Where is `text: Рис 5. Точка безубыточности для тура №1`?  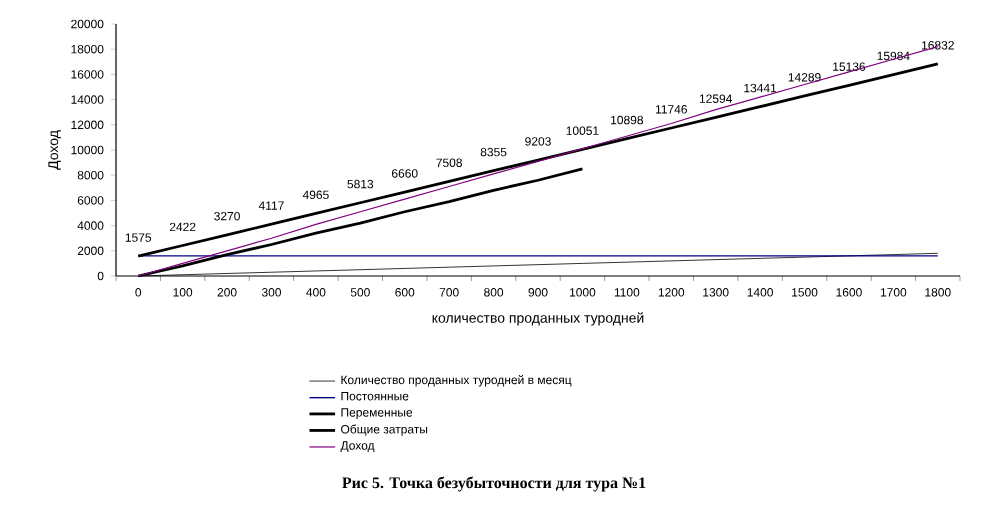 text: Рис 5. Точка безубыточности для тура №1 is located at coordinates (494, 484).